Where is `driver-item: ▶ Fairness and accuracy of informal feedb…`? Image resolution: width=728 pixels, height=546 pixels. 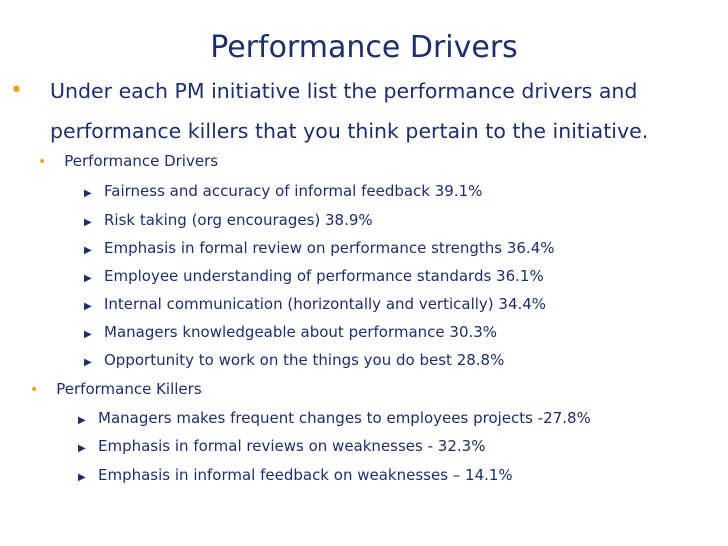
driver-item: ▶ Fairness and accuracy of informal feedb… is located at coordinates (283, 192).